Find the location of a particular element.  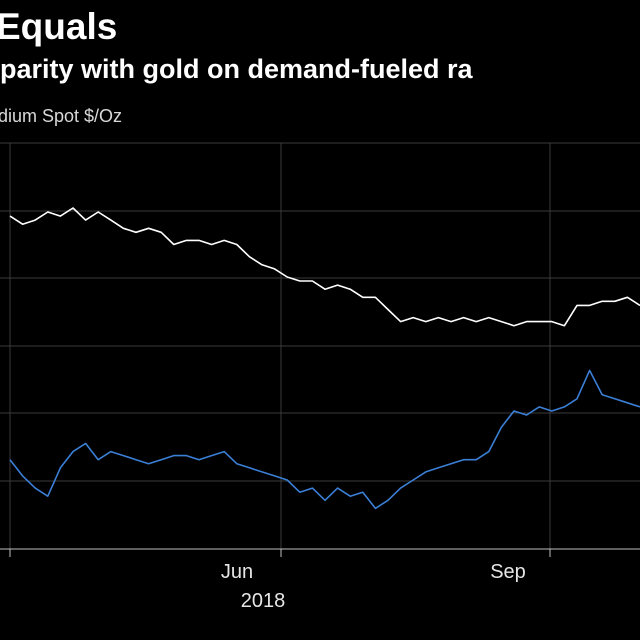

x-tick-label-0: Jun is located at coordinates (237, 572).